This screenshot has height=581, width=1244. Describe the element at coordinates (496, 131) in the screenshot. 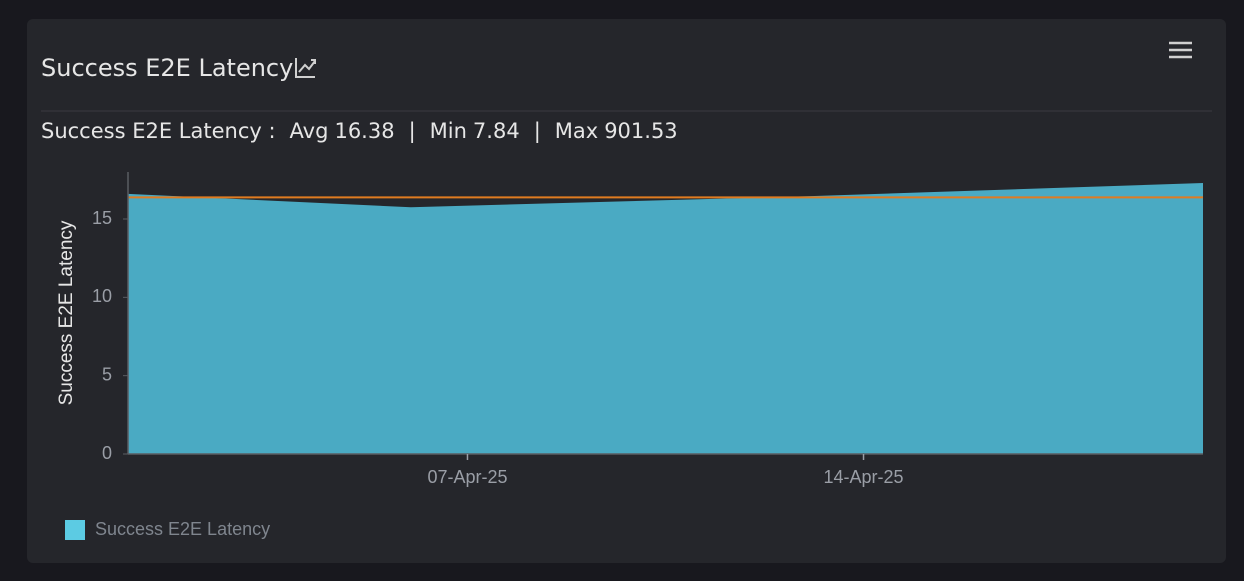

I see `stat-value: 7.84` at that location.